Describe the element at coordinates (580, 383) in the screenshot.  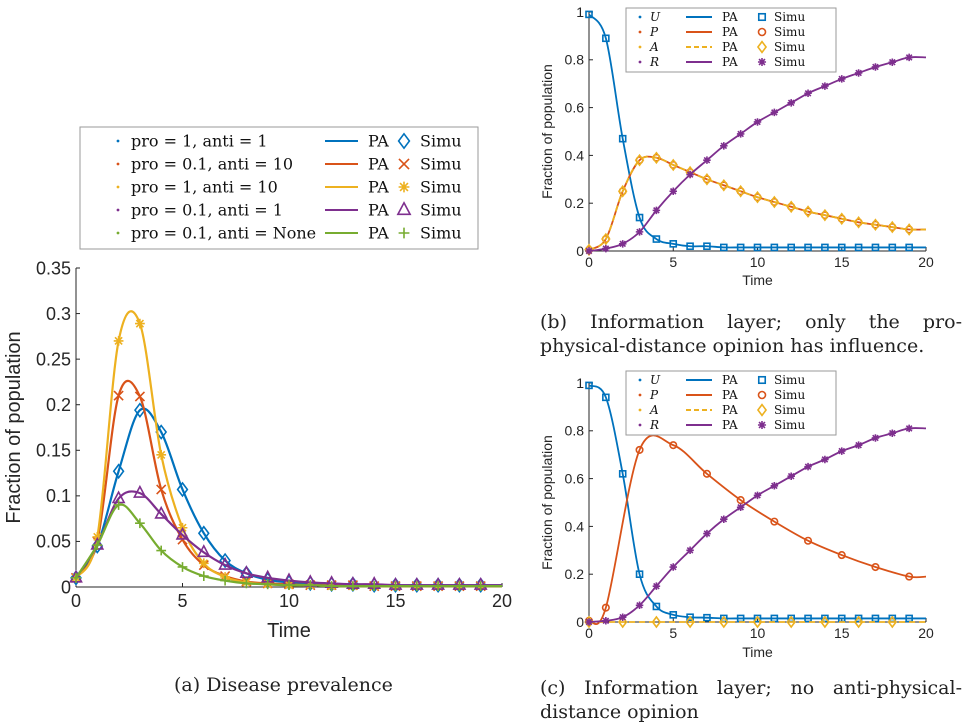
I see `y-tick-label: 1` at that location.